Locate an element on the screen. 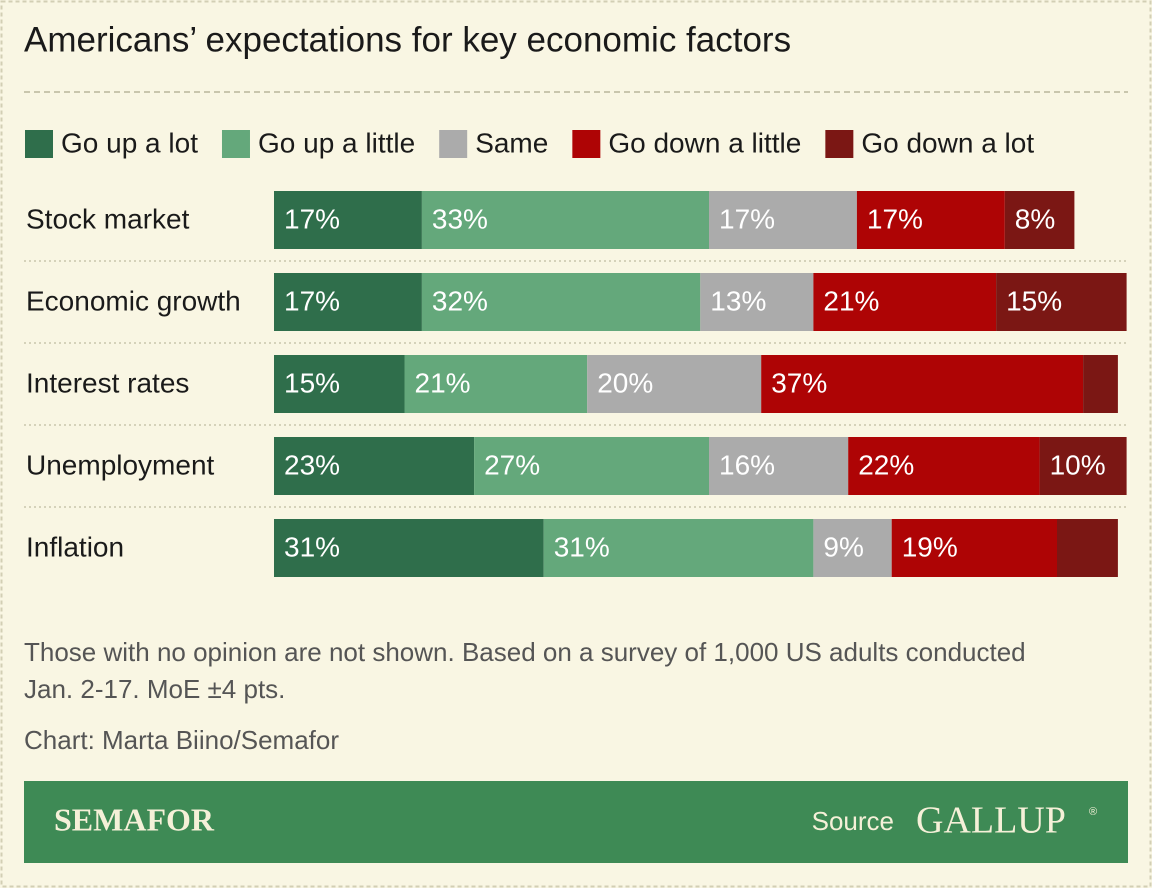 This screenshot has height=888, width=1152. value-label: 13% is located at coordinates (738, 300).